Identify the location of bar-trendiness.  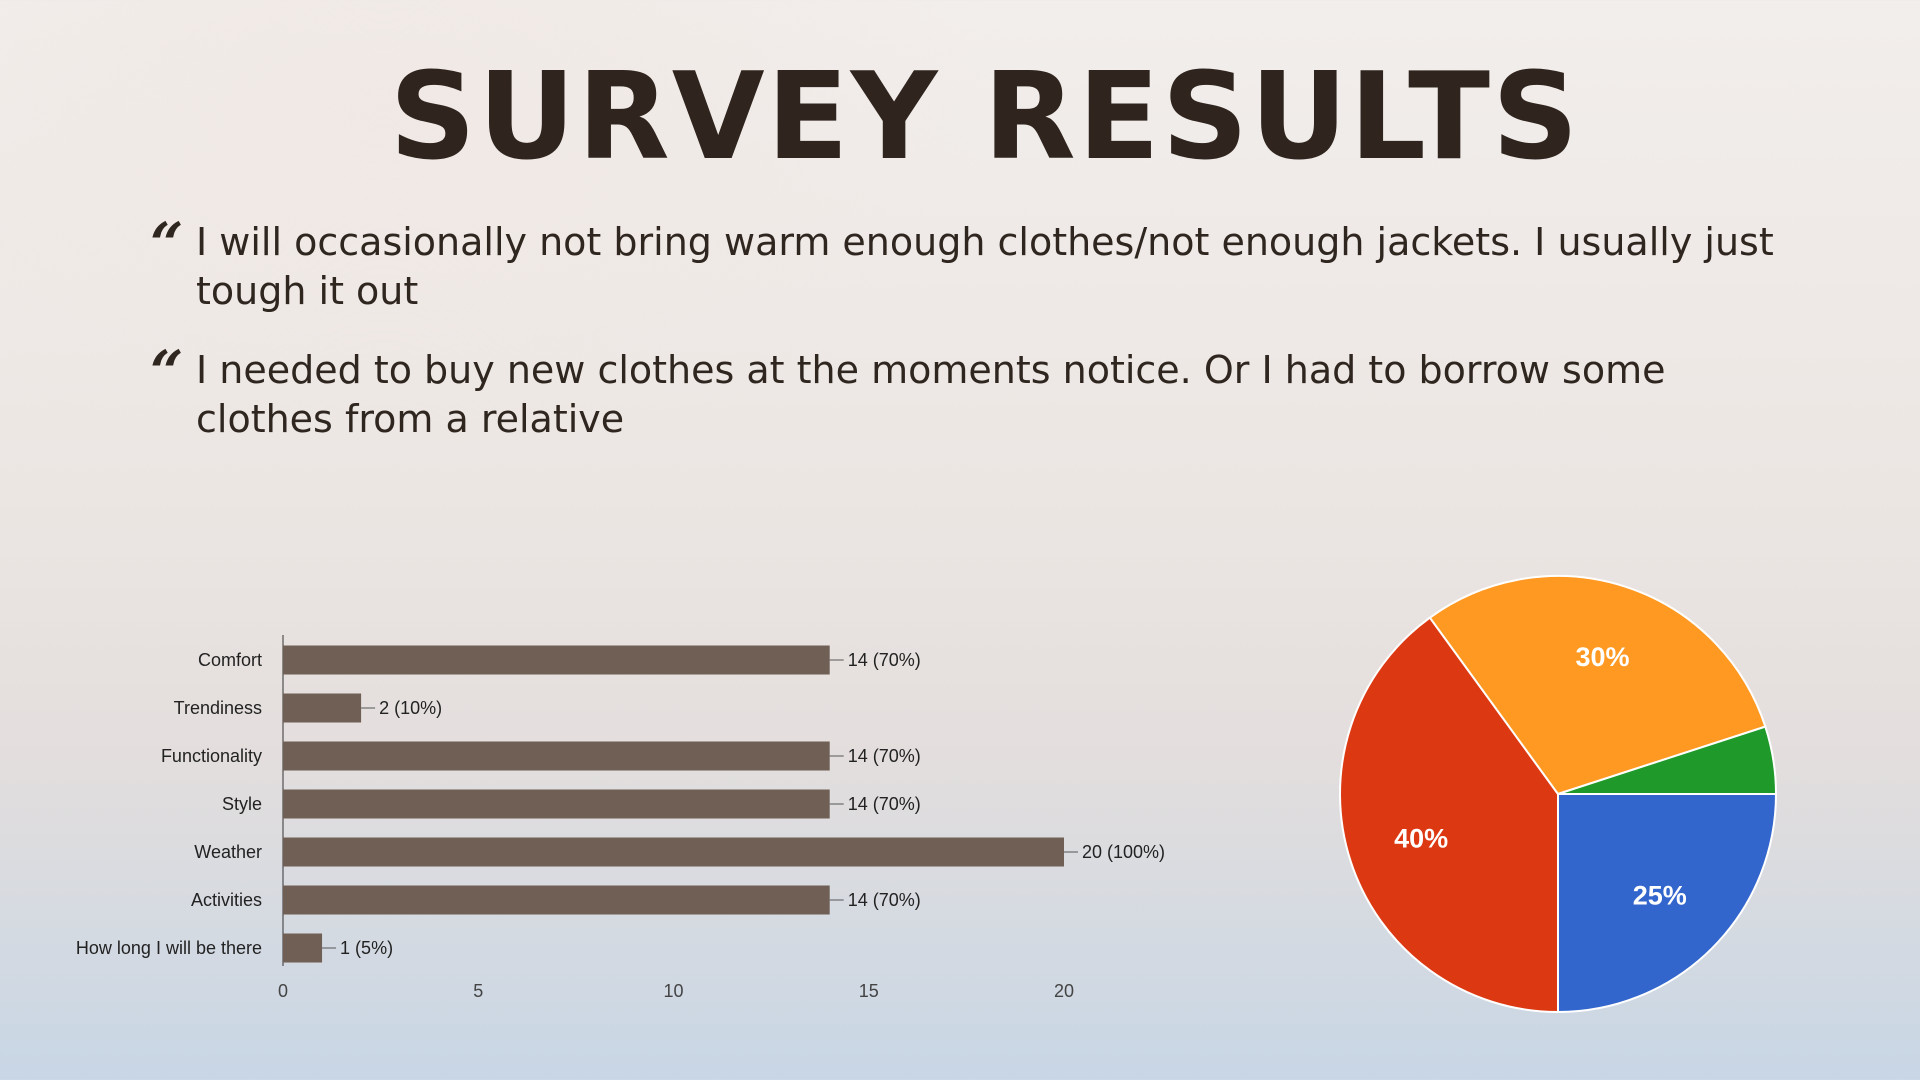
(322, 708).